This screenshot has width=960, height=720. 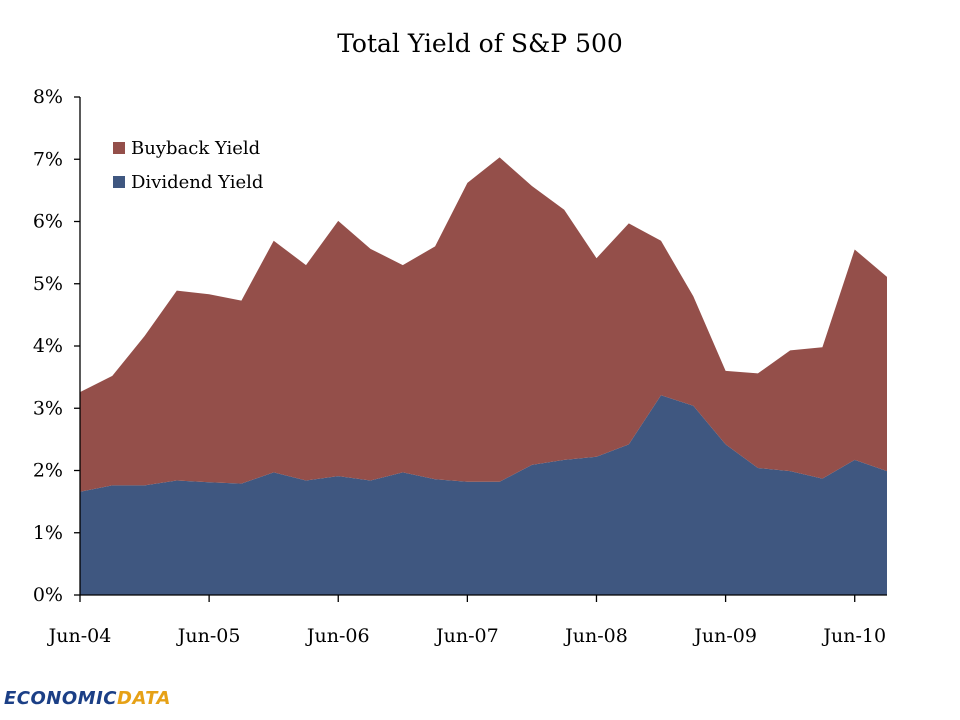 I want to click on x-tick-label: Jun-08, so click(x=595, y=636).